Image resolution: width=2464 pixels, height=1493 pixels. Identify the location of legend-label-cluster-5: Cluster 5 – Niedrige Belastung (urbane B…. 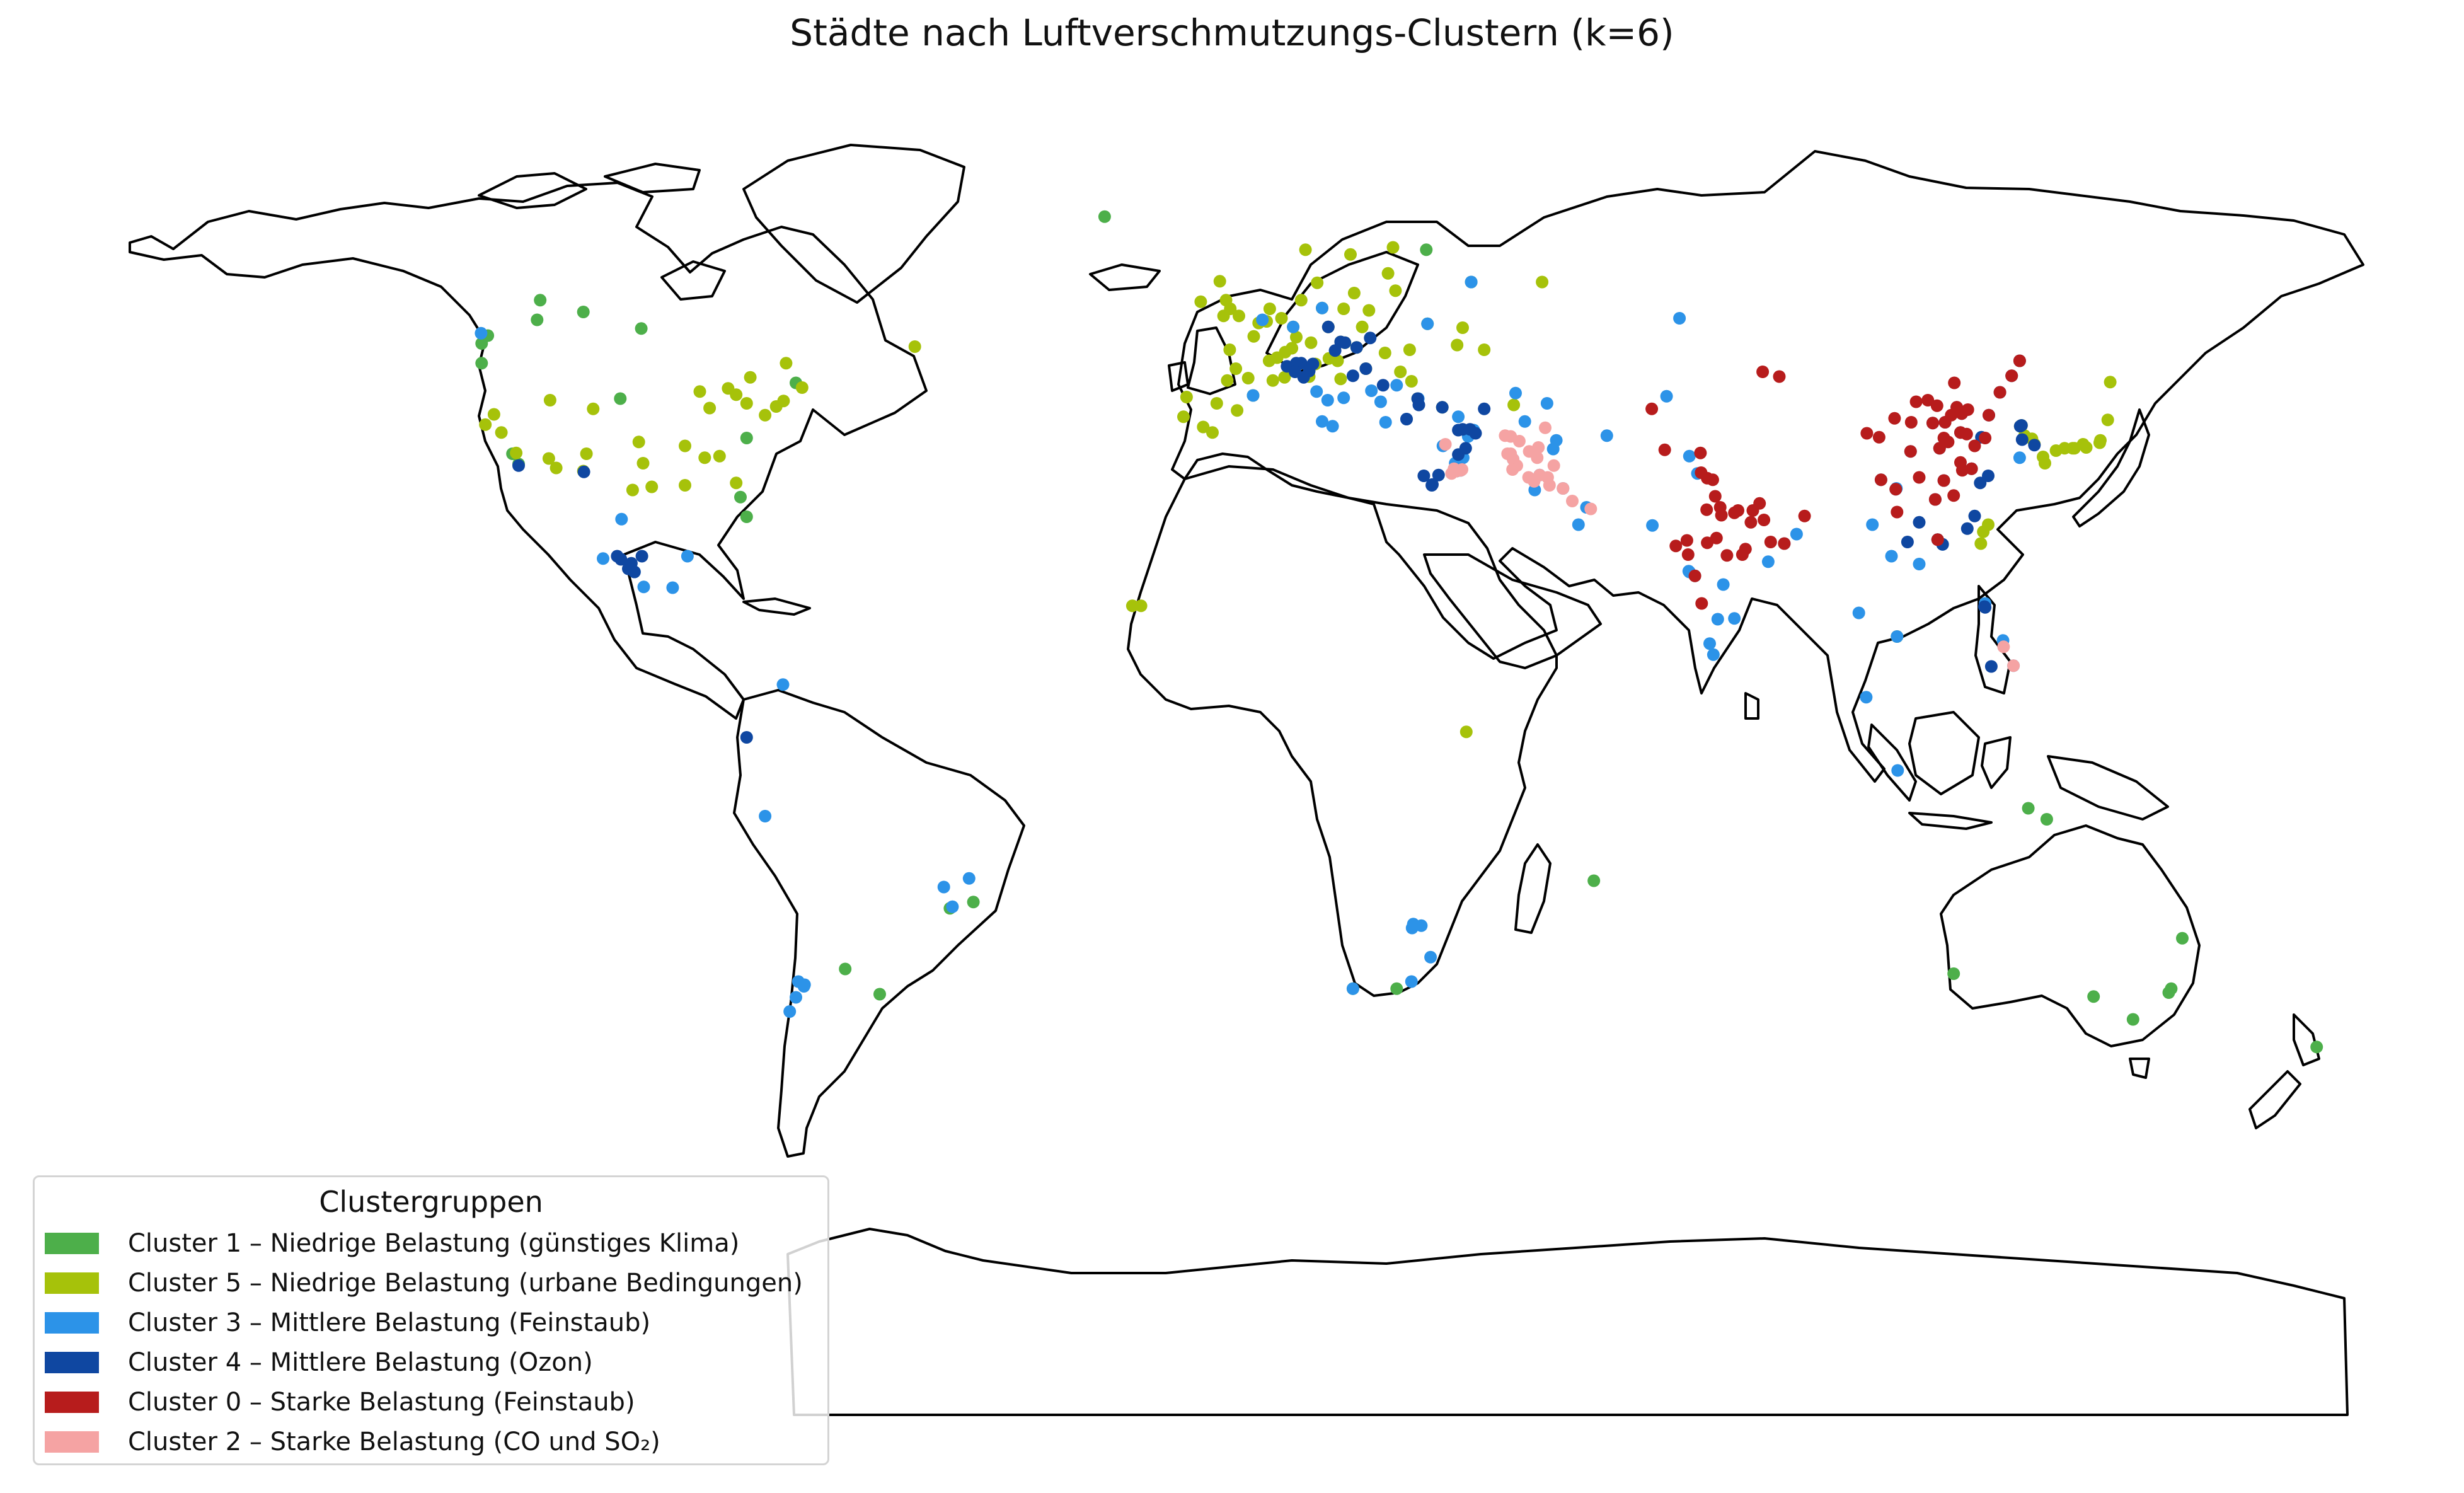
(465, 1283).